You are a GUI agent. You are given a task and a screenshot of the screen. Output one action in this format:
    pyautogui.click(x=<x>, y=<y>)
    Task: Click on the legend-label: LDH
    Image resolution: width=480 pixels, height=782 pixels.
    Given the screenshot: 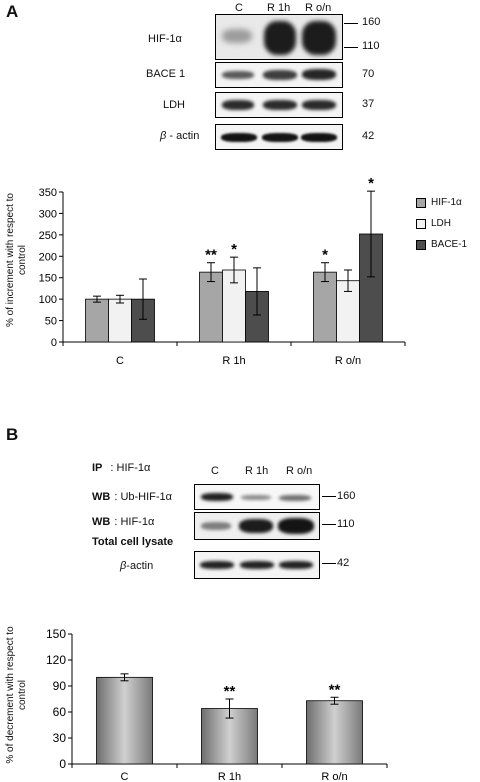 What is the action you would take?
    pyautogui.click(x=441, y=223)
    